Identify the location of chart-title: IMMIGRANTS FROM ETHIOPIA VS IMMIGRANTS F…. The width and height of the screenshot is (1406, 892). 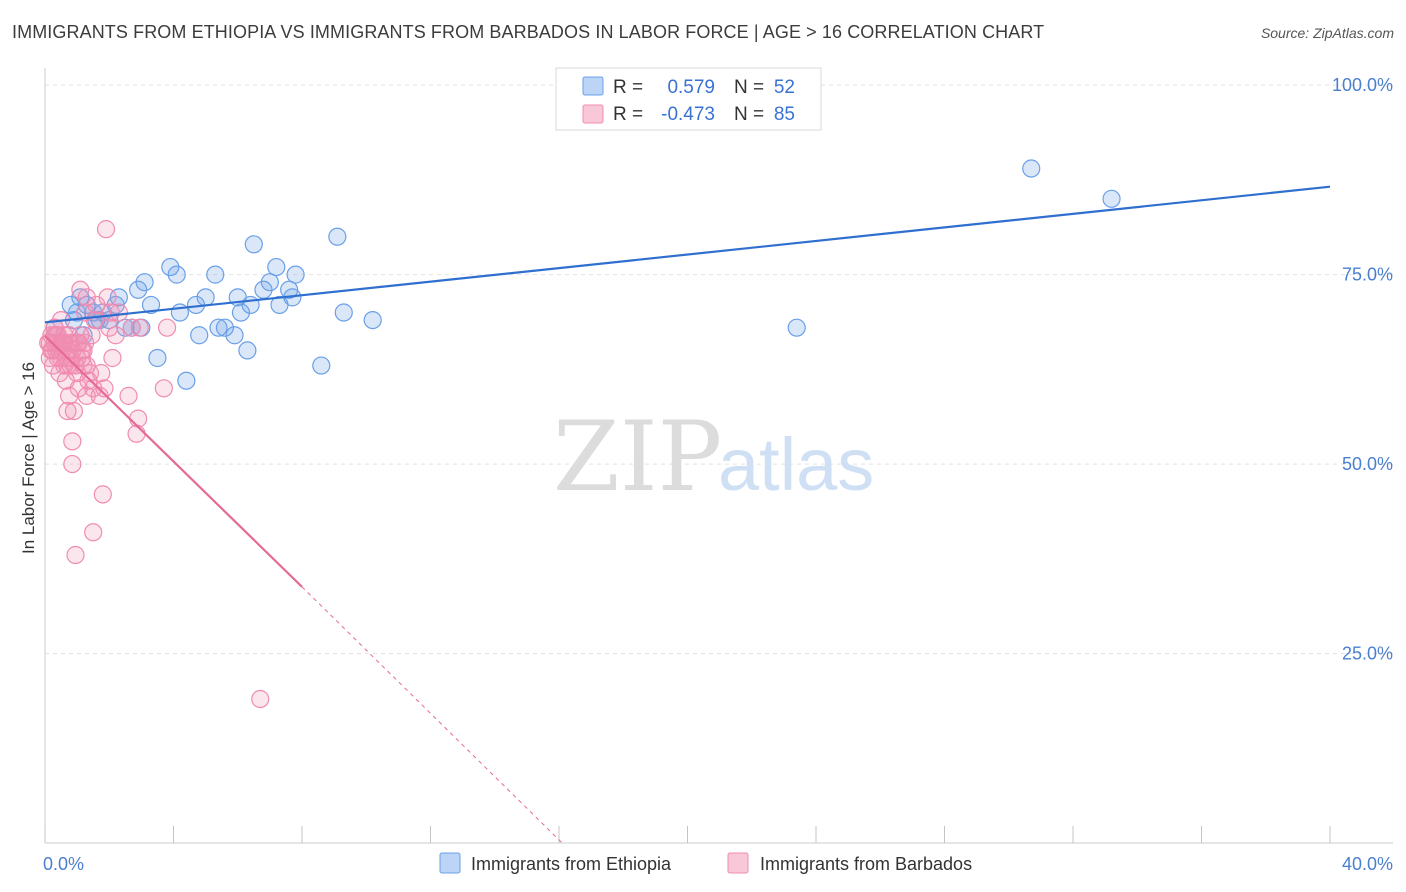
(528, 32).